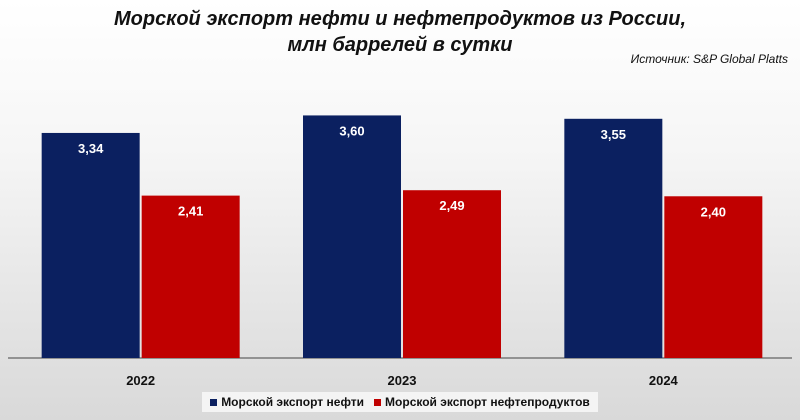  What do you see at coordinates (214, 402) in the screenshot?
I see `legend-swatch-oil` at bounding box center [214, 402].